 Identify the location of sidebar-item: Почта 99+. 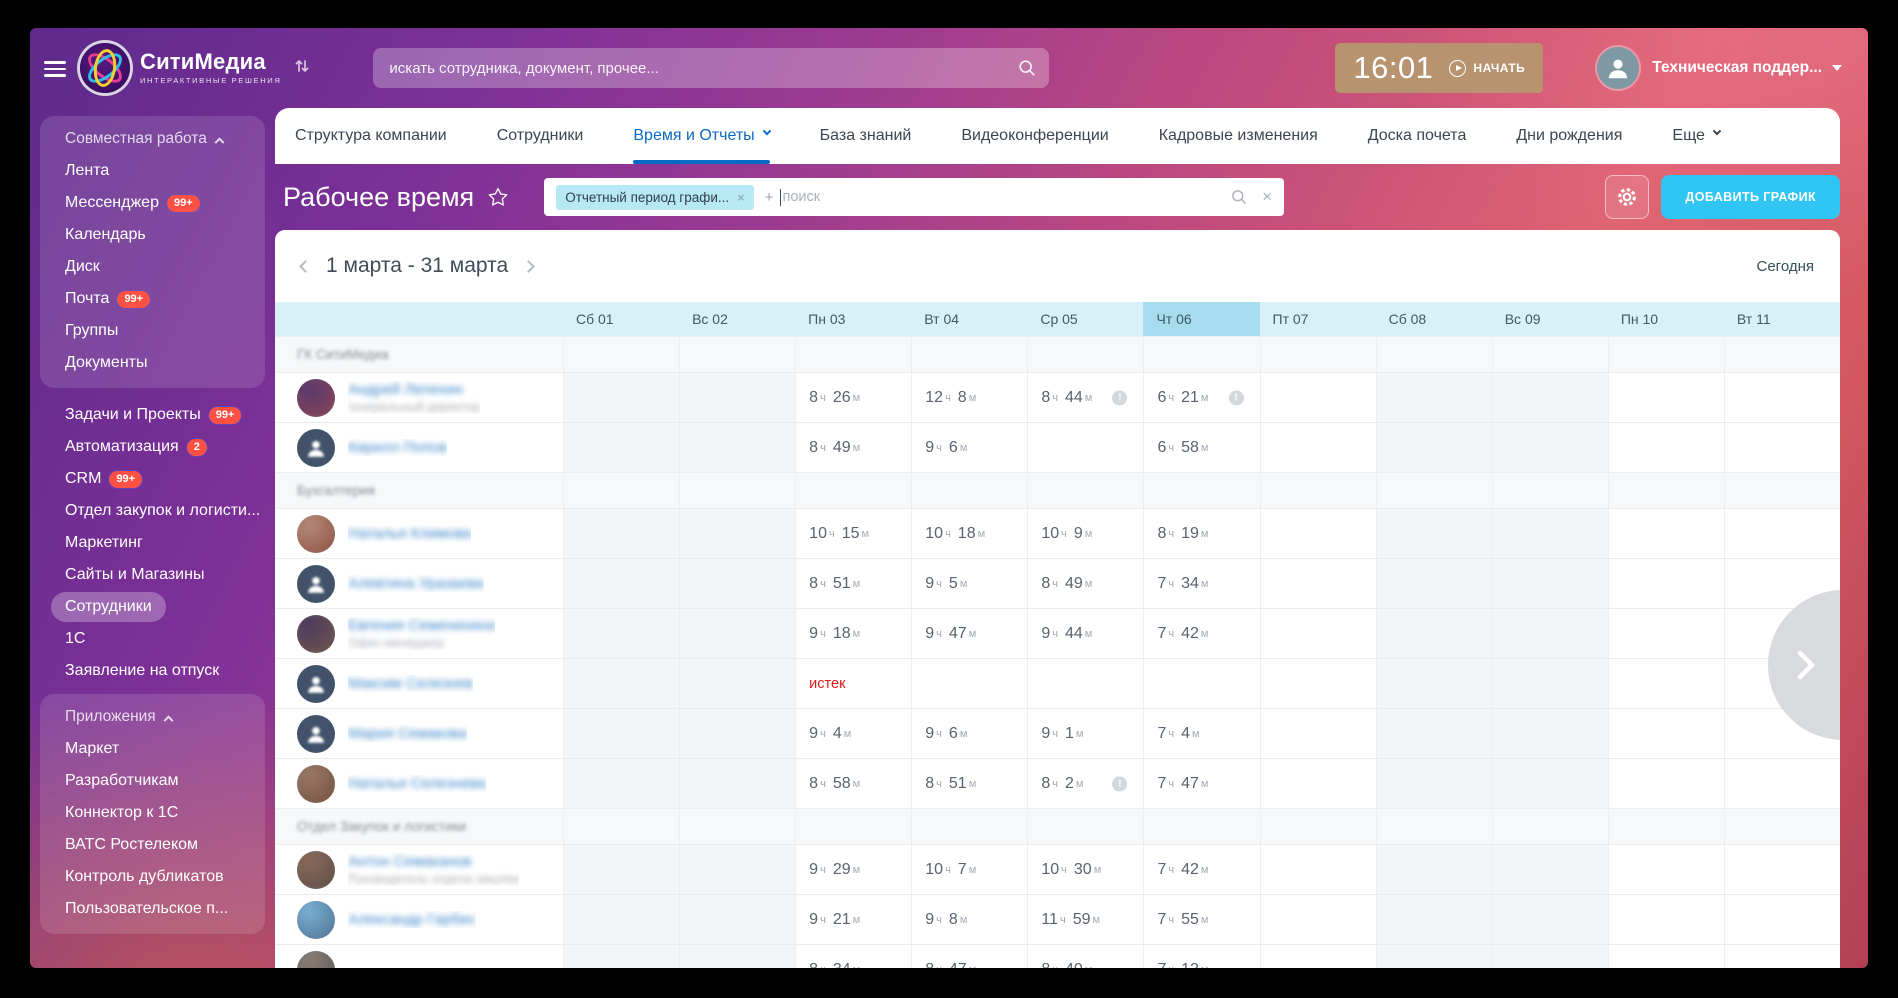
(107, 299).